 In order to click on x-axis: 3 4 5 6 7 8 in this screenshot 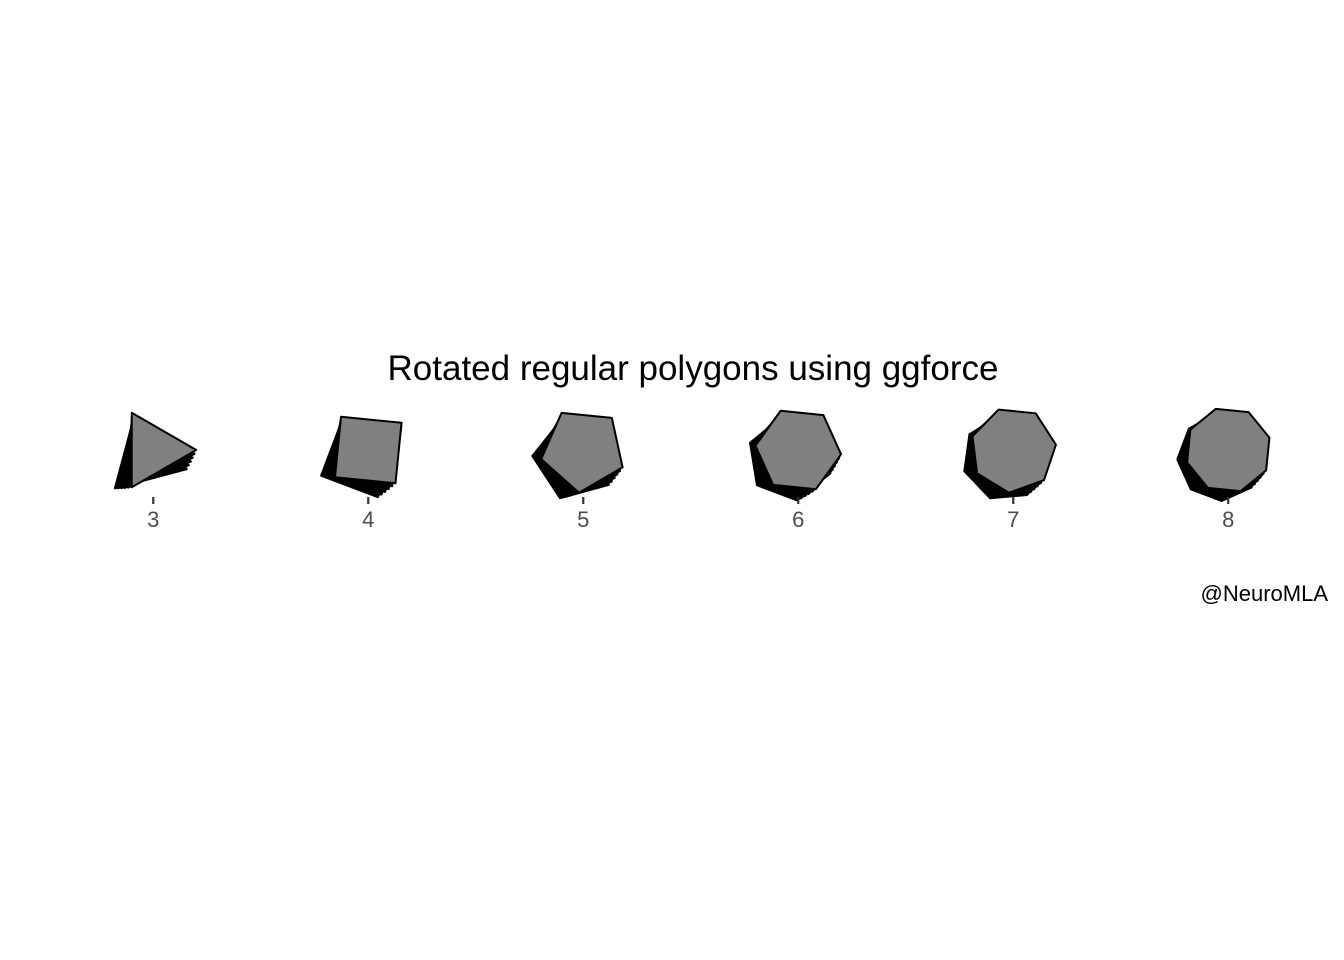, I will do `click(690, 514)`.